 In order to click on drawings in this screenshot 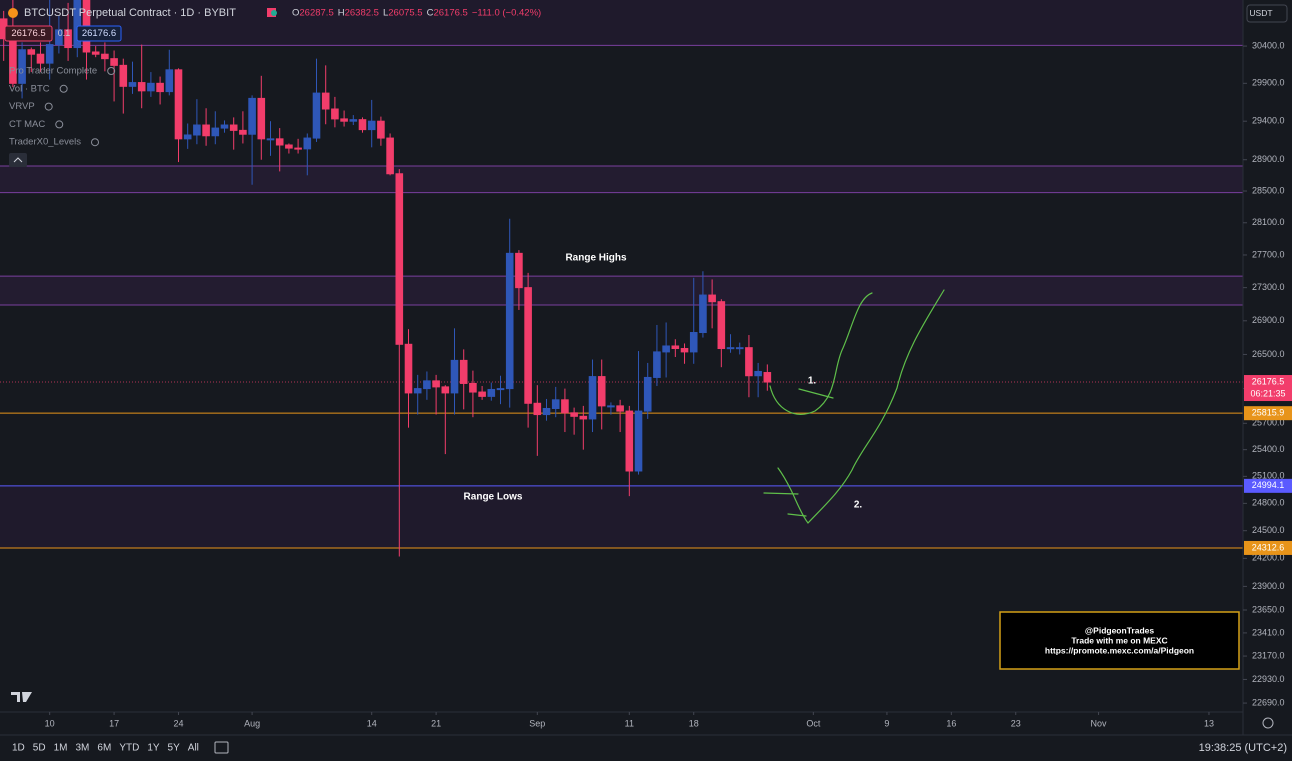, I will do `click(854, 406)`.